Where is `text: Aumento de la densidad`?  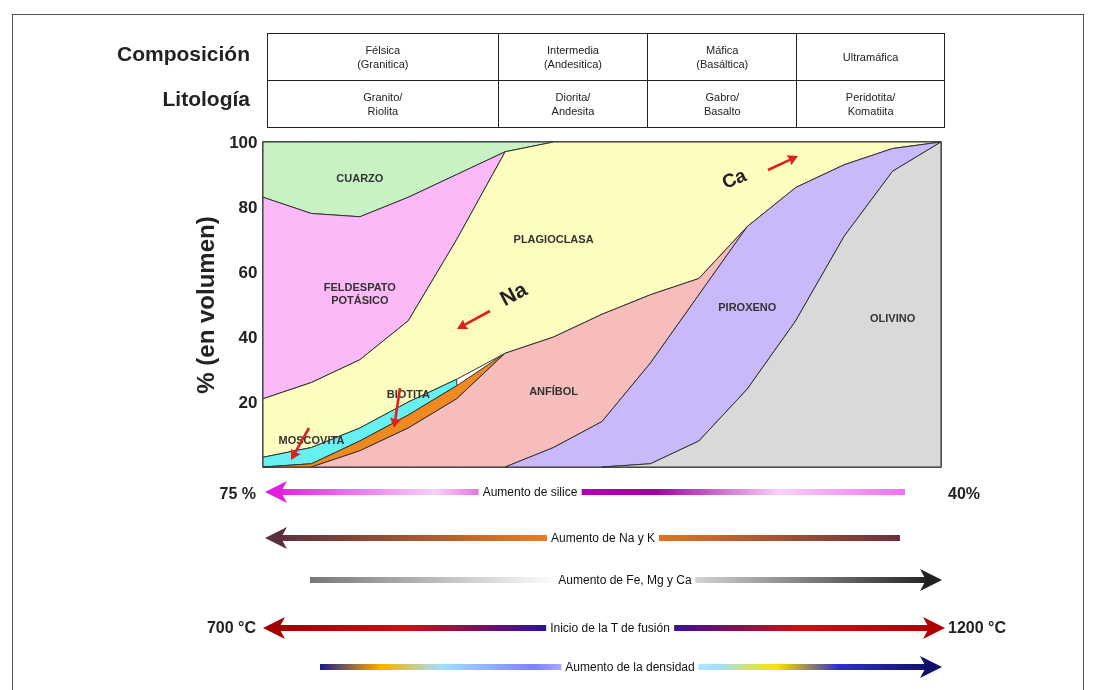
text: Aumento de la densidad is located at coordinates (630, 667).